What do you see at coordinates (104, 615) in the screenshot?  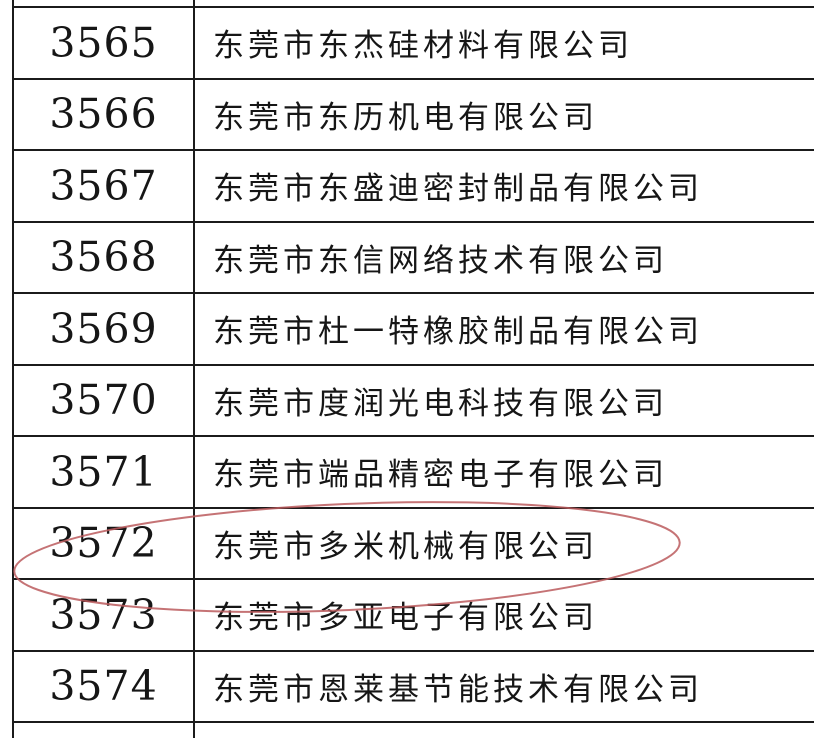 I see `row-number: 3573` at bounding box center [104, 615].